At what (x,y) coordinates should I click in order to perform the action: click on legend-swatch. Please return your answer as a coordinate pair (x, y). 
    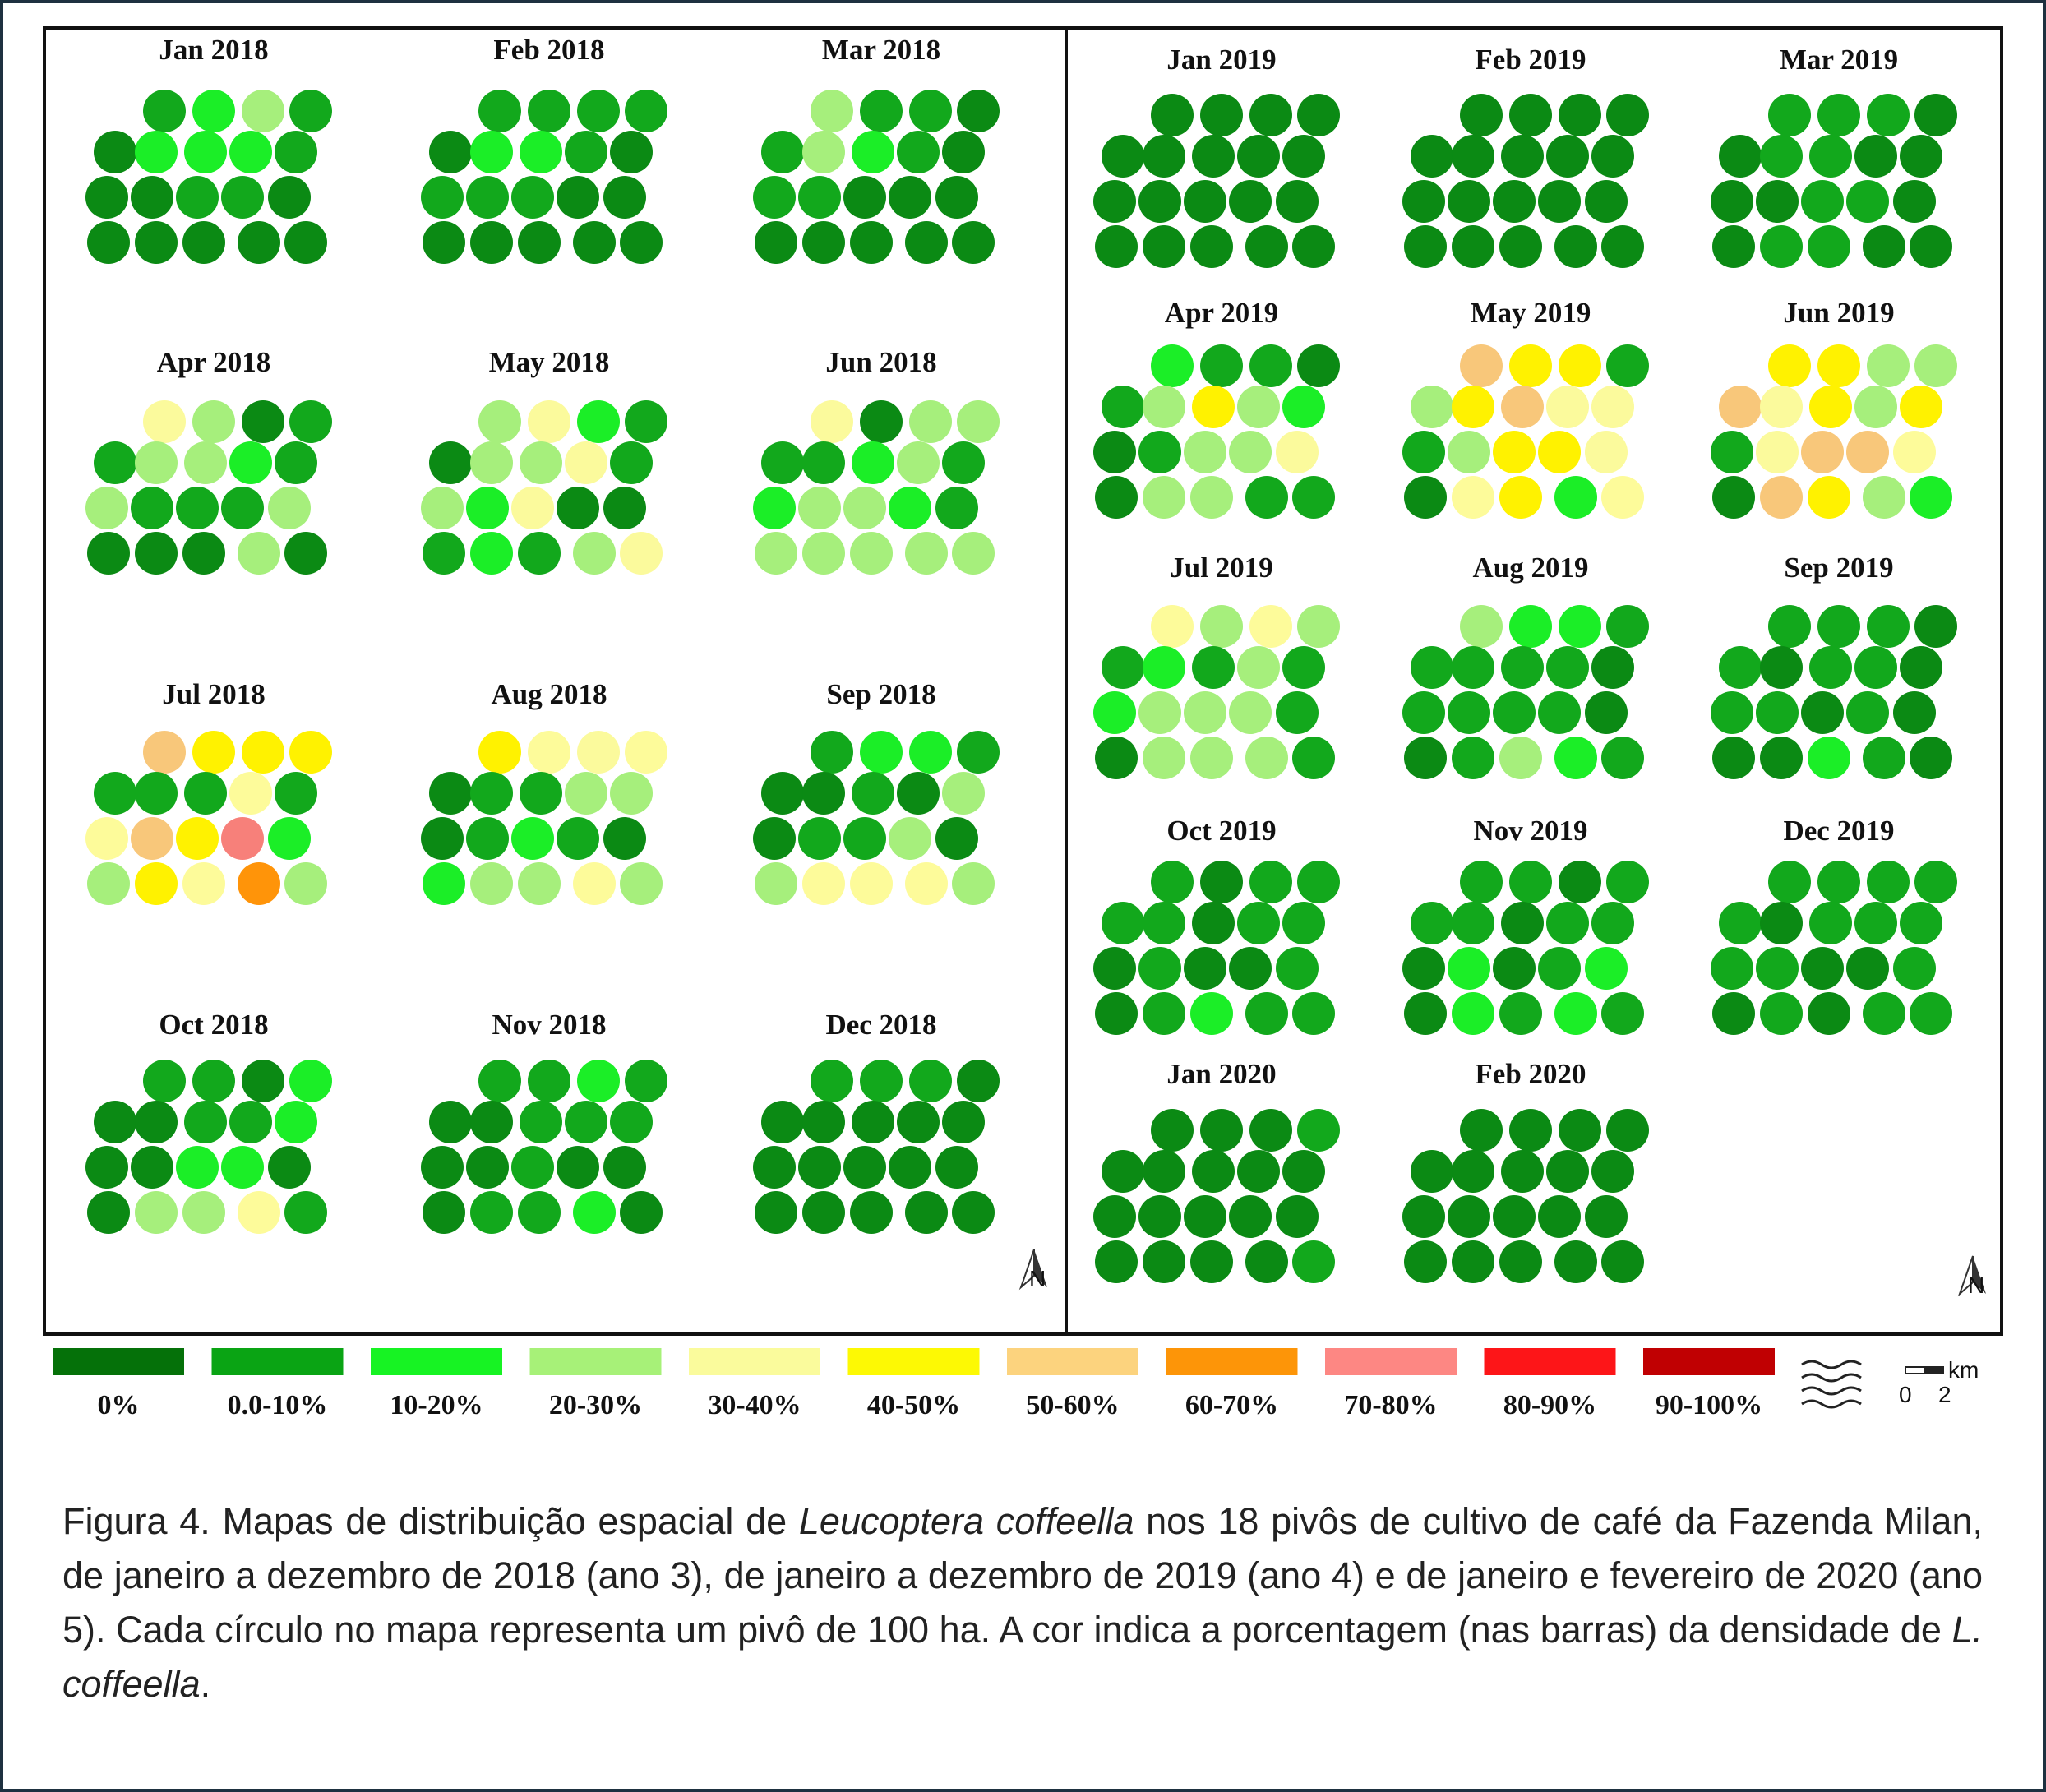
    Looking at the image, I should click on (1391, 1361).